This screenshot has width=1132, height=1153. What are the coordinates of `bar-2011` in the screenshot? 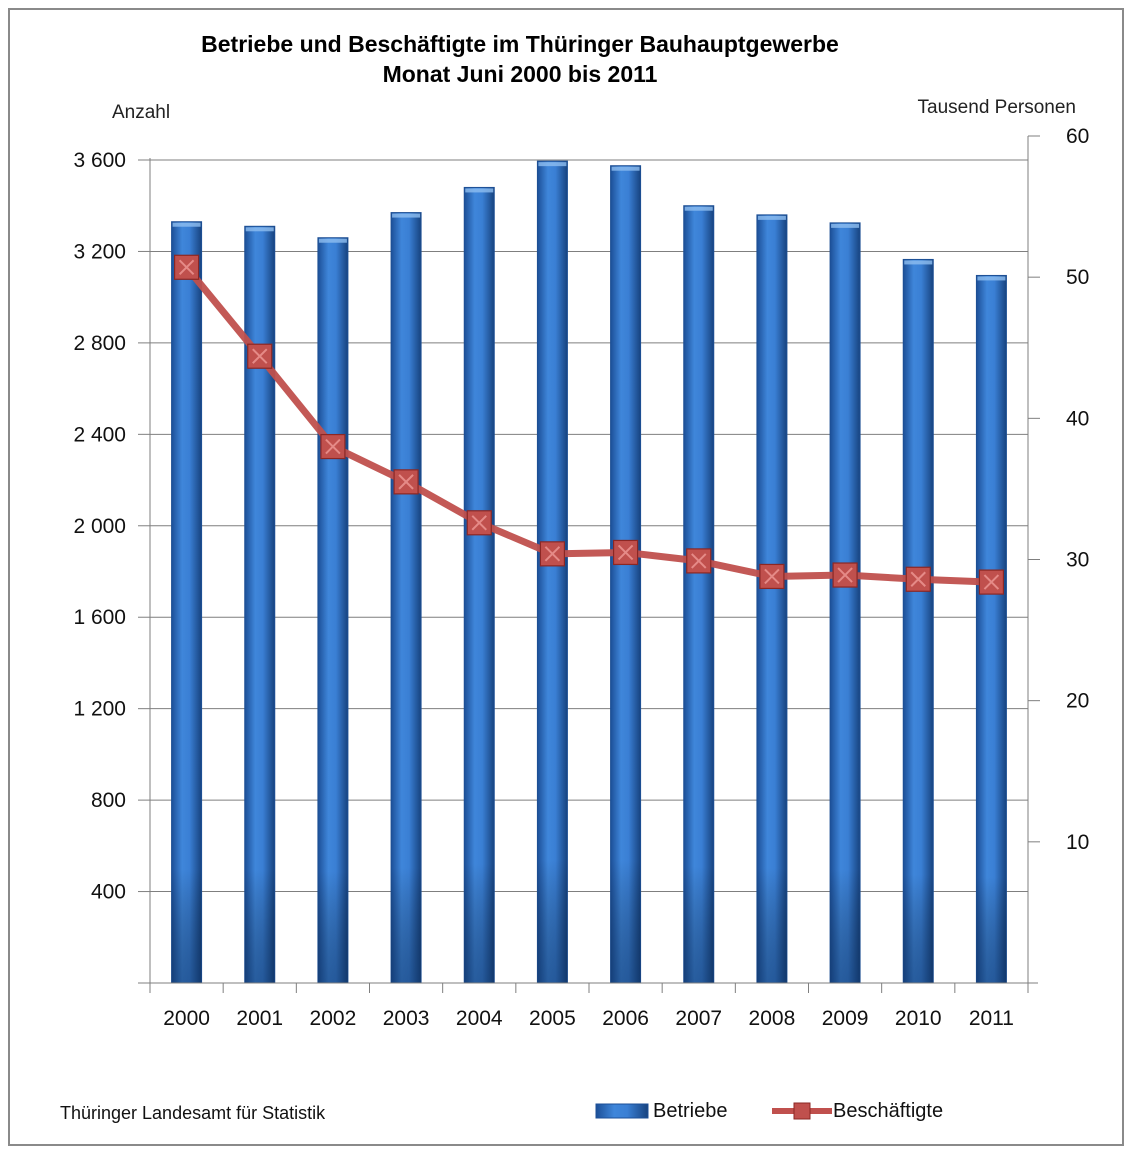 It's located at (991, 629).